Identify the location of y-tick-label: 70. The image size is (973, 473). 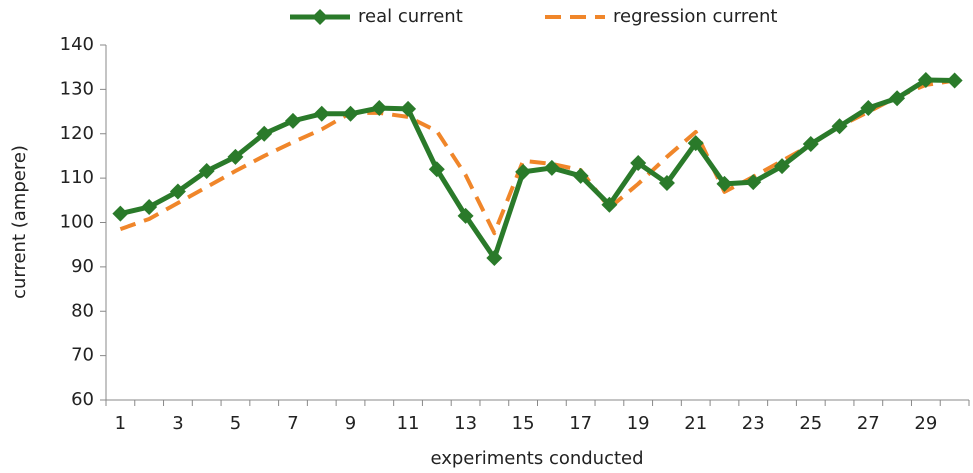
(82, 355).